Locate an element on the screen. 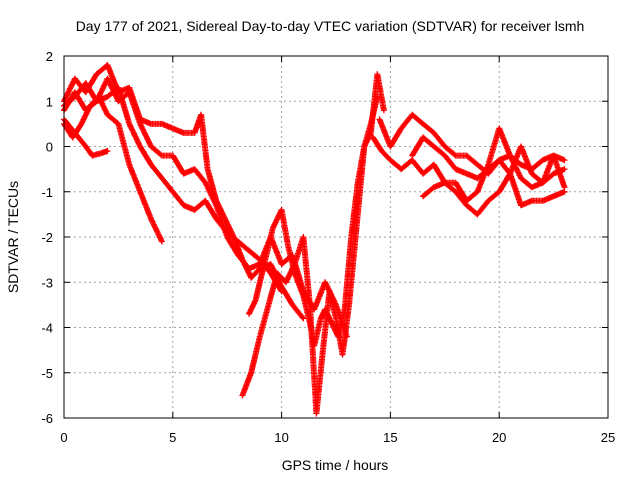  y-tick-label: 2 is located at coordinates (49, 56).